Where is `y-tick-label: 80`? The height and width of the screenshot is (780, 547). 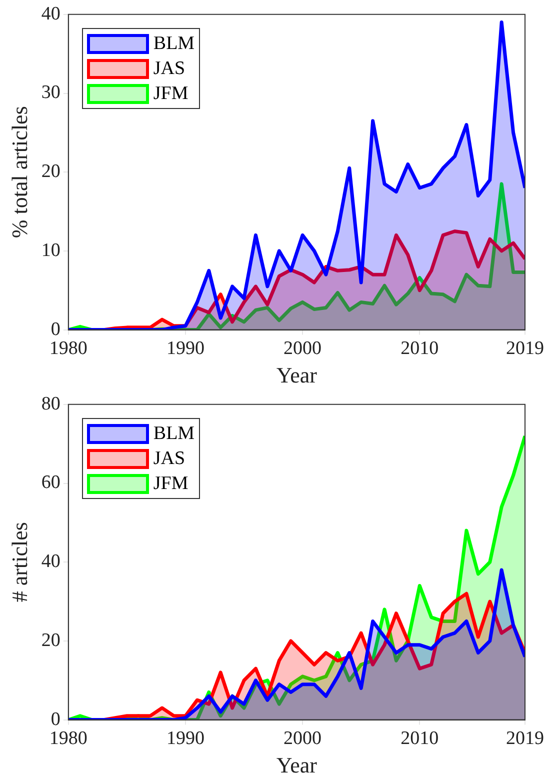
y-tick-label: 80 is located at coordinates (50, 403).